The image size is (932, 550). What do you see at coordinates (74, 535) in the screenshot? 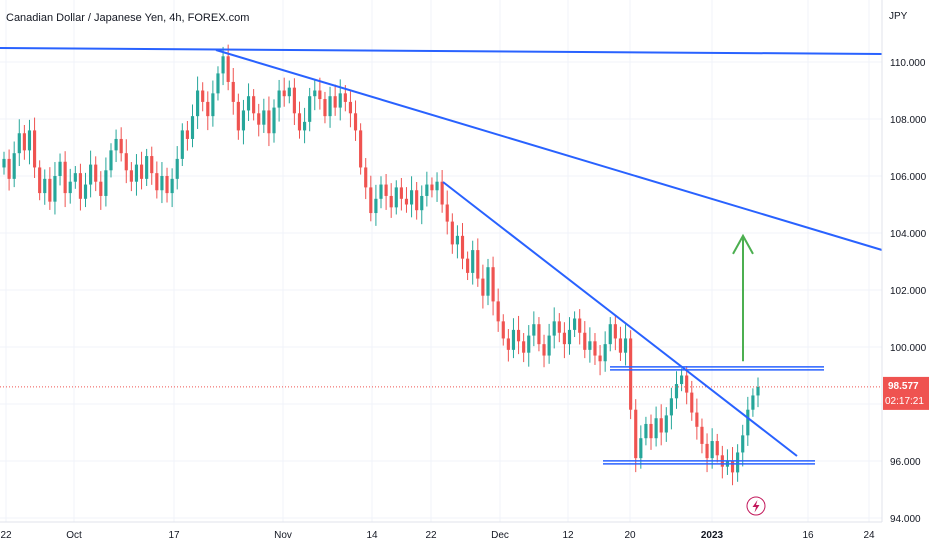
I see `x-tick-label: Oct` at bounding box center [74, 535].